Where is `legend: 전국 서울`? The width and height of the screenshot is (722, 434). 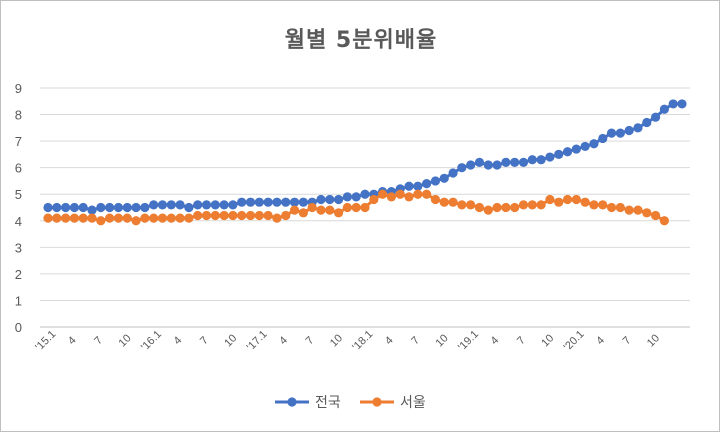 legend: 전국 서울 is located at coordinates (350, 403).